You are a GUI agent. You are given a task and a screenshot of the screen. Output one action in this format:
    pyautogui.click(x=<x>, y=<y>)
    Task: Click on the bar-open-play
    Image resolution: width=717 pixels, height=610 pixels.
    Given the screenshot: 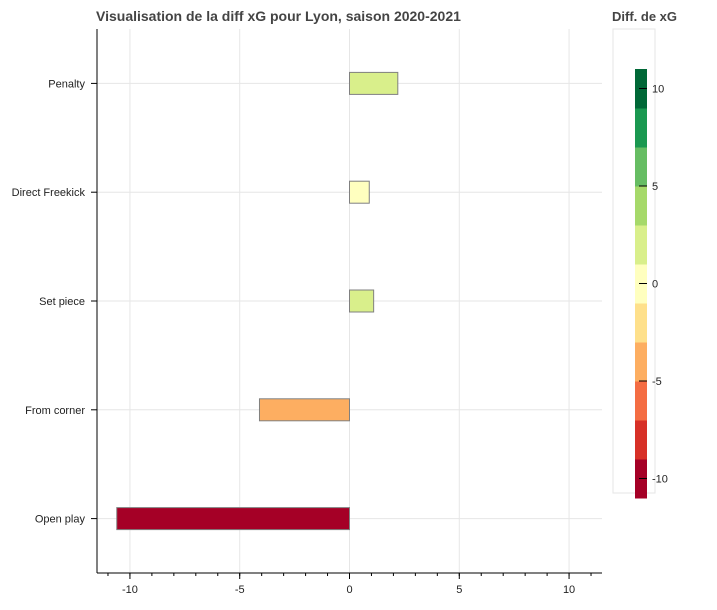 What is the action you would take?
    pyautogui.click(x=233, y=519)
    